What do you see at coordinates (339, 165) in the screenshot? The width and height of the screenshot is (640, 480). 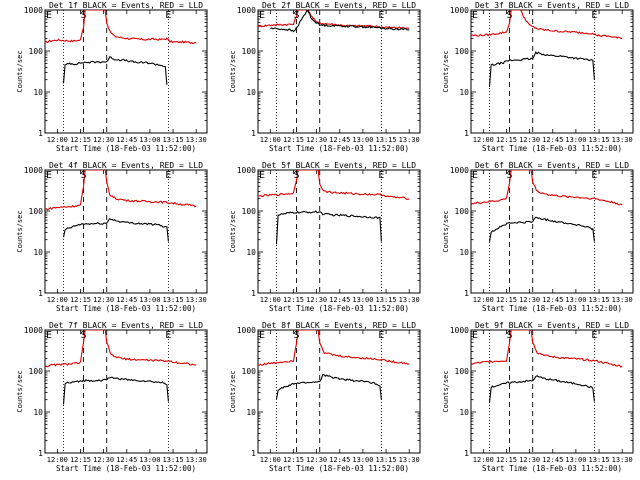 I see `chart-title: Det 5f BLACK = Events, RED = LLD` at bounding box center [339, 165].